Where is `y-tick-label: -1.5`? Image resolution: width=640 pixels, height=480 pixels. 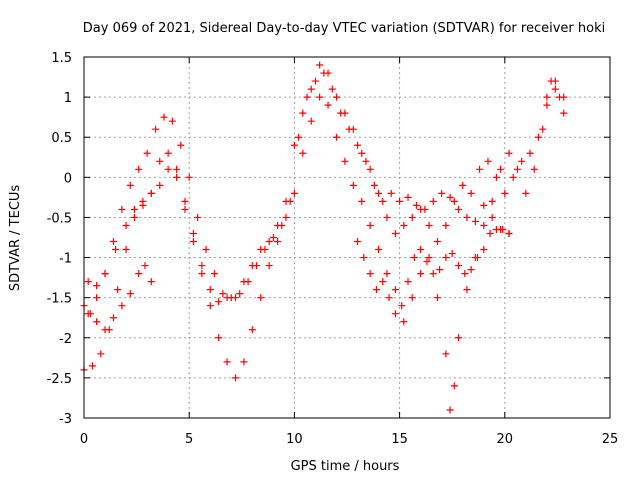
y-tick-label: -1.5 is located at coordinates (59, 299).